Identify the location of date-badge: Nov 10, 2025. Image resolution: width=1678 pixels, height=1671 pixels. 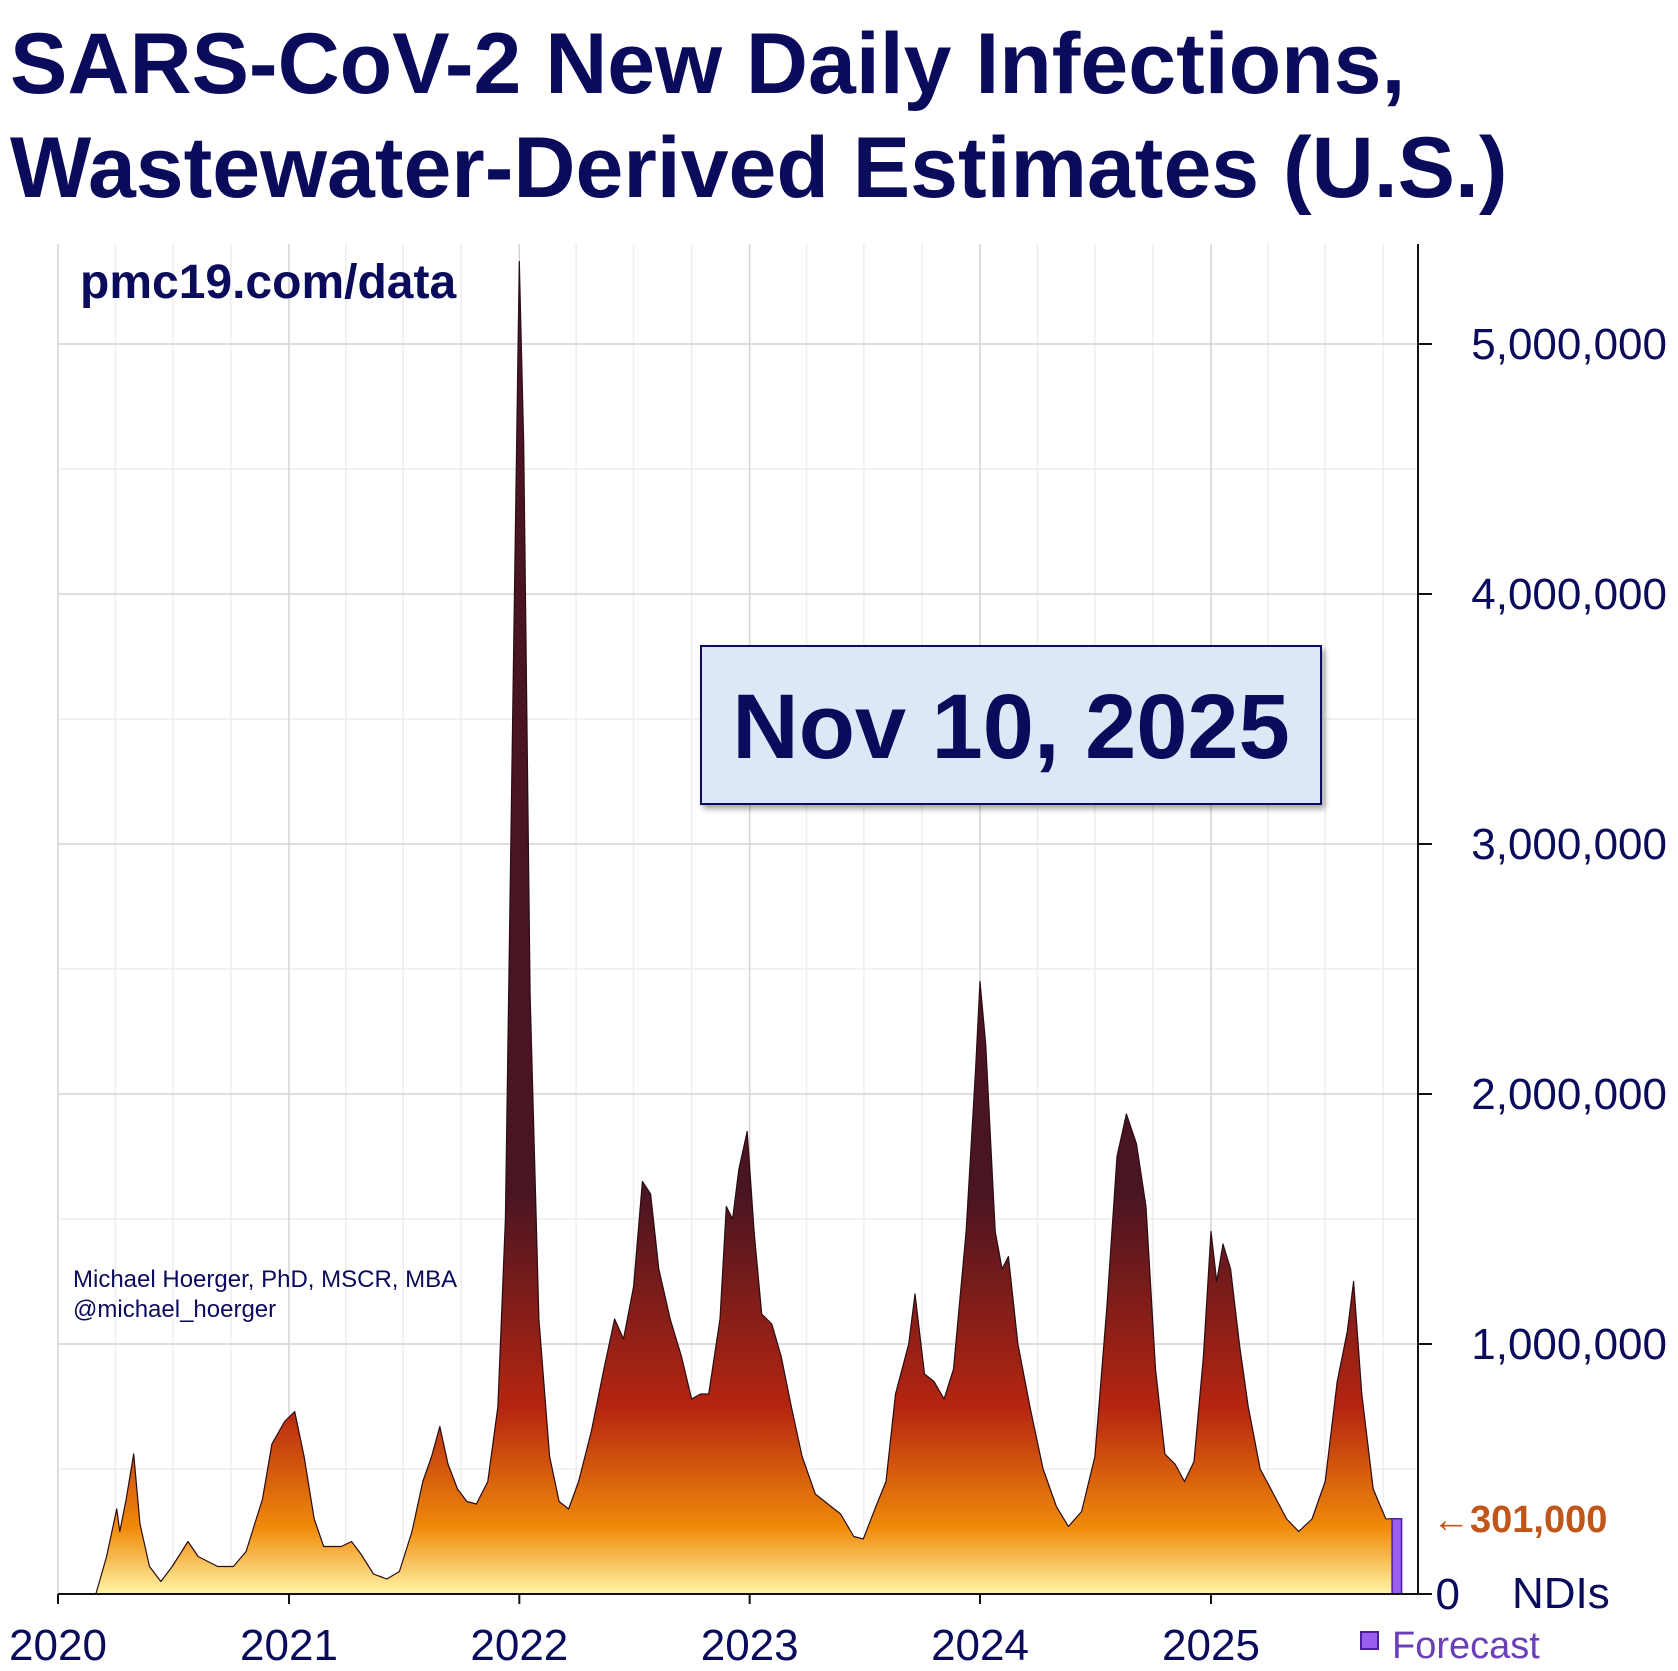
(1011, 725).